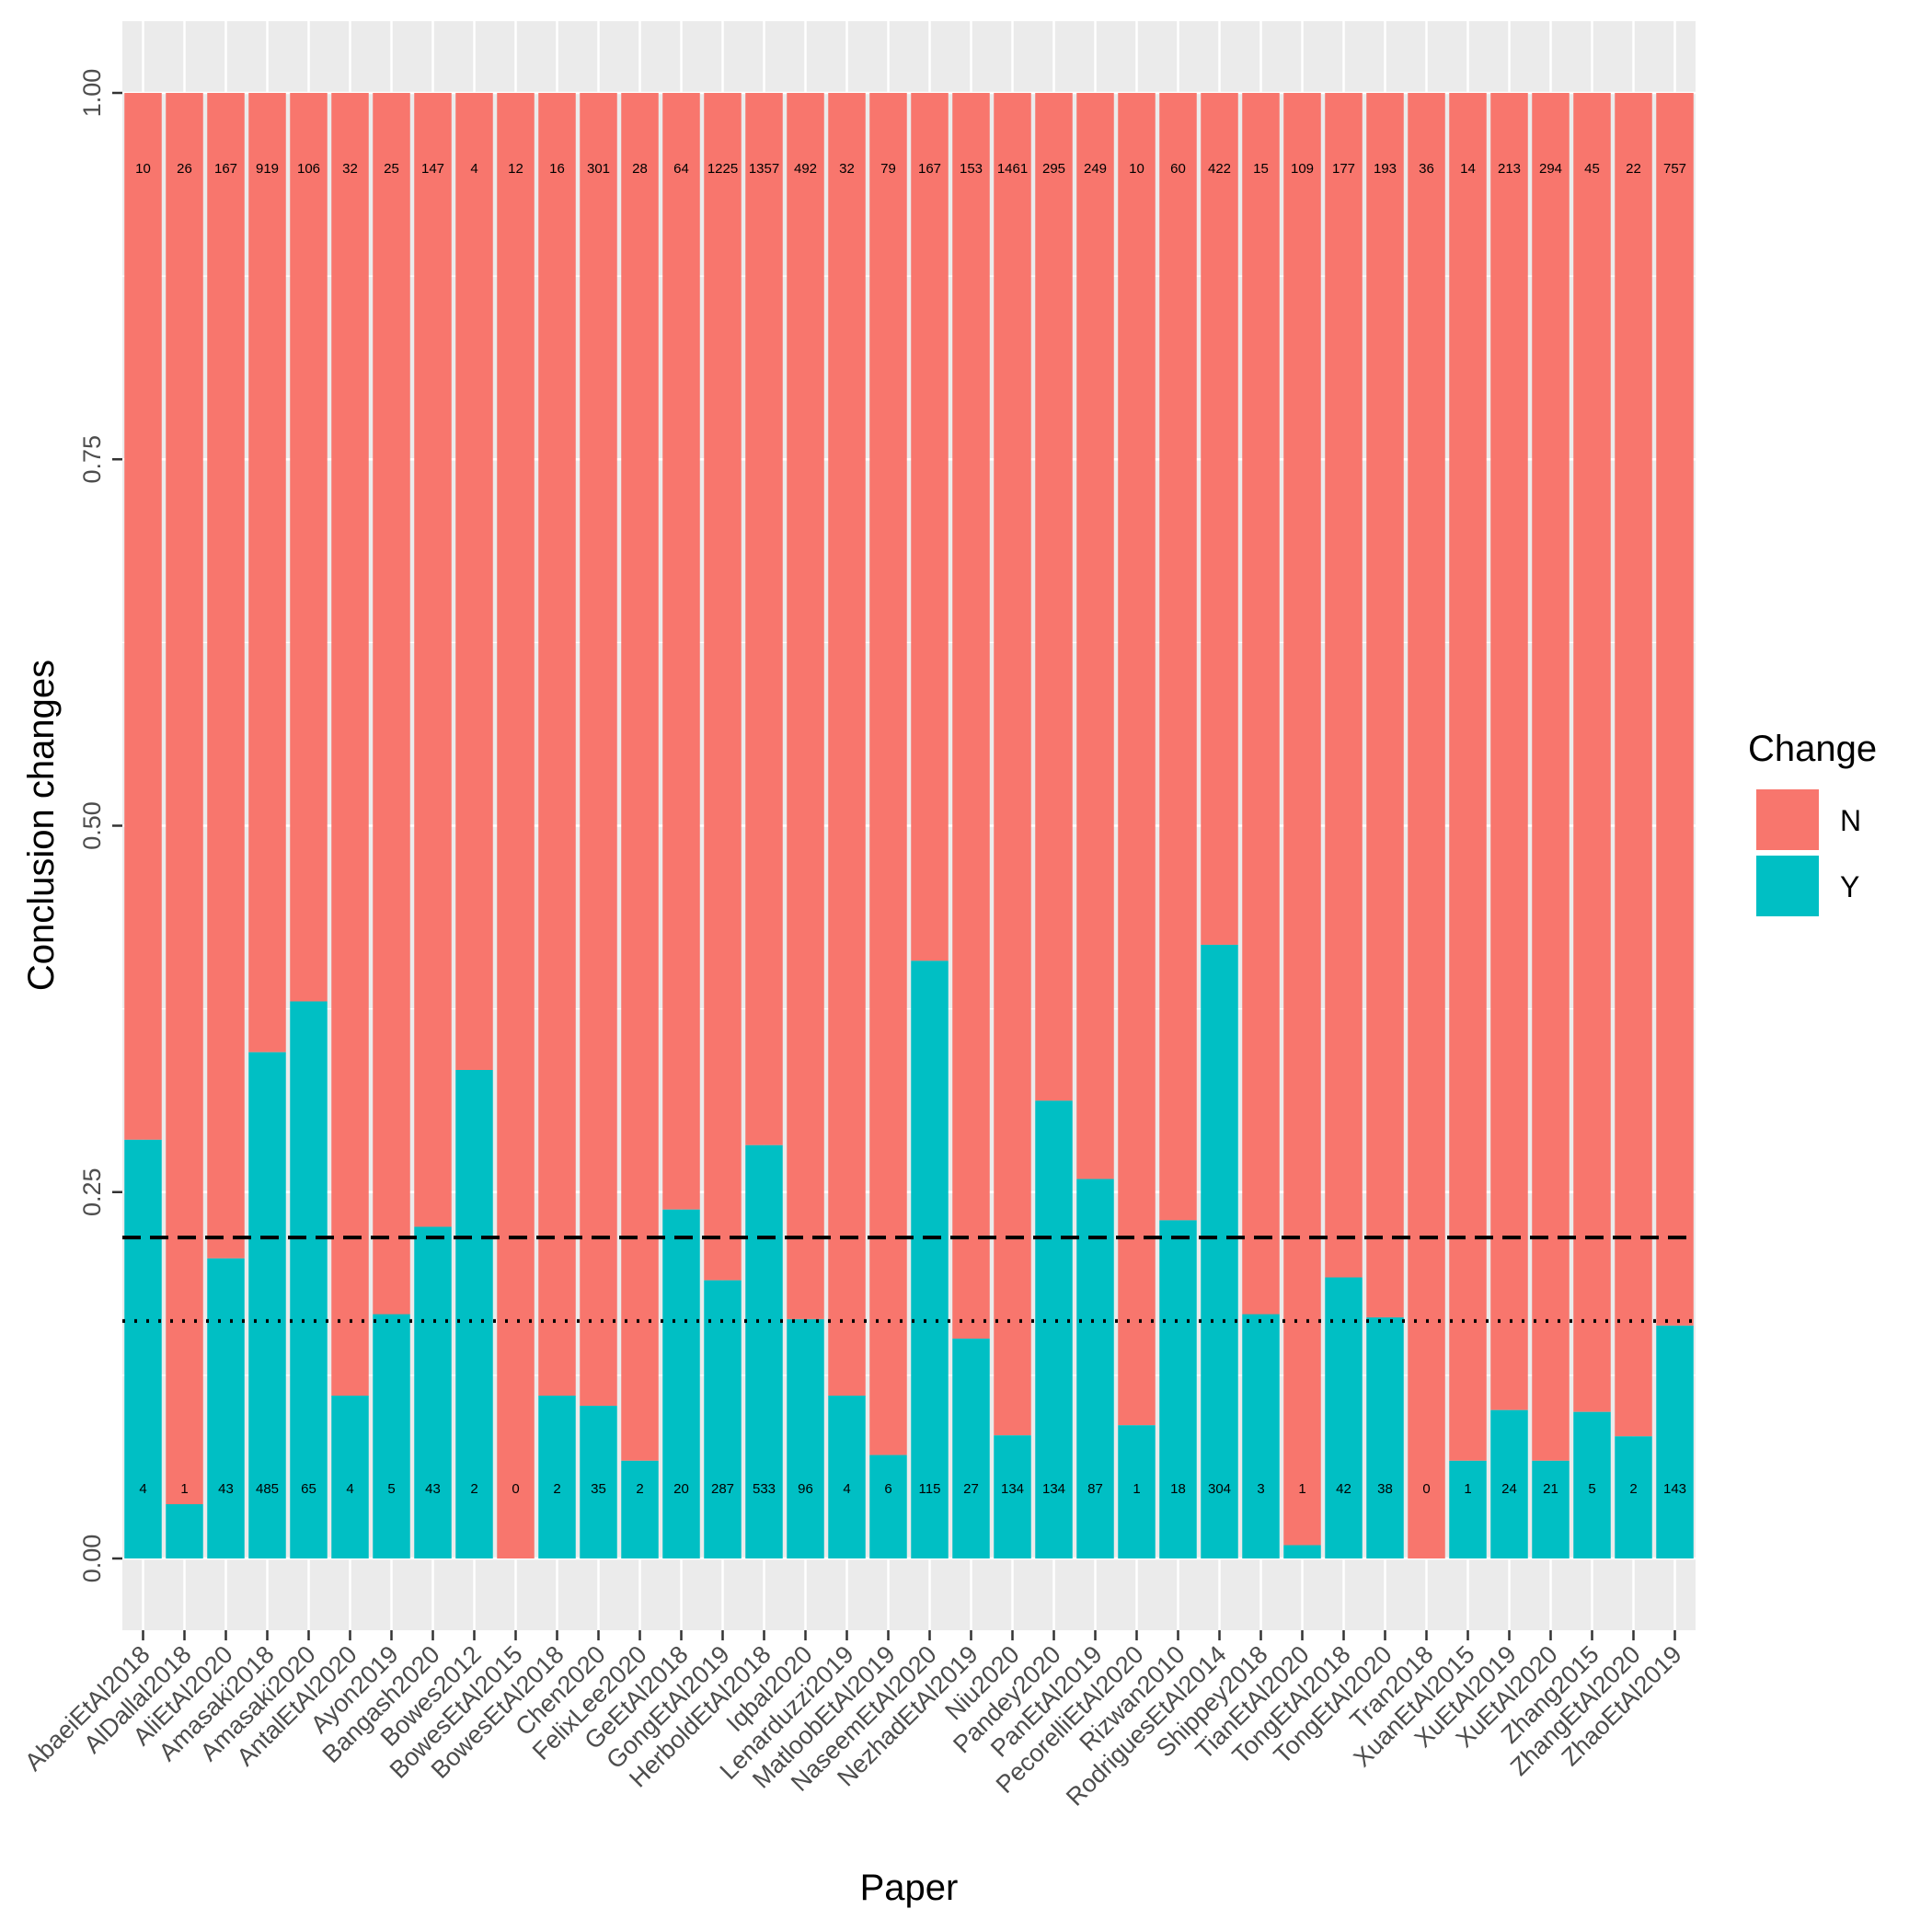 This screenshot has height=1932, width=1932. What do you see at coordinates (41, 825) in the screenshot?
I see `y-axis-title: Conclusion changes` at bounding box center [41, 825].